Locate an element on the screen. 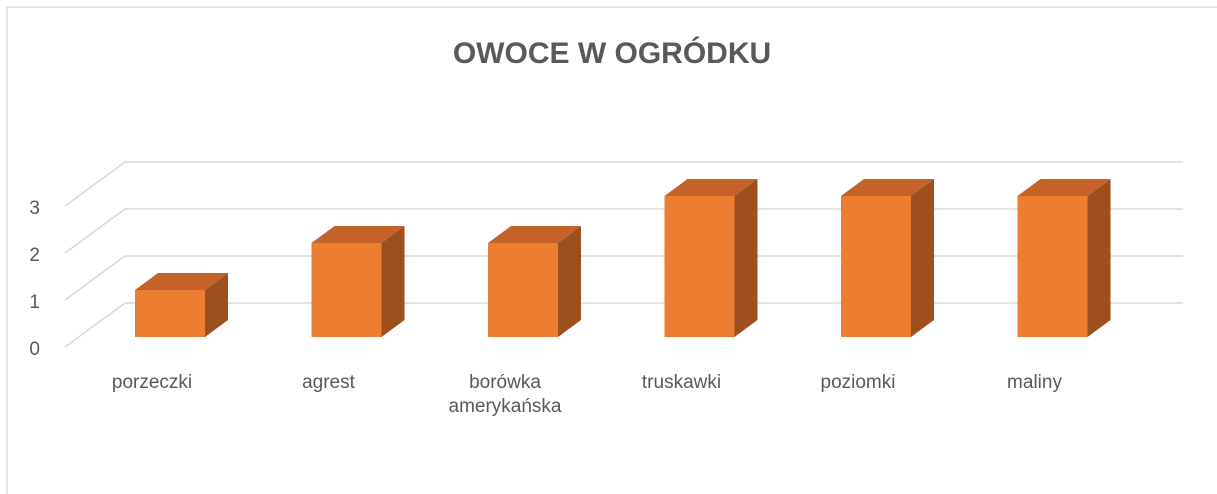 Image resolution: width=1217 pixels, height=494 pixels. y-tick-label: 1 is located at coordinates (34, 302).